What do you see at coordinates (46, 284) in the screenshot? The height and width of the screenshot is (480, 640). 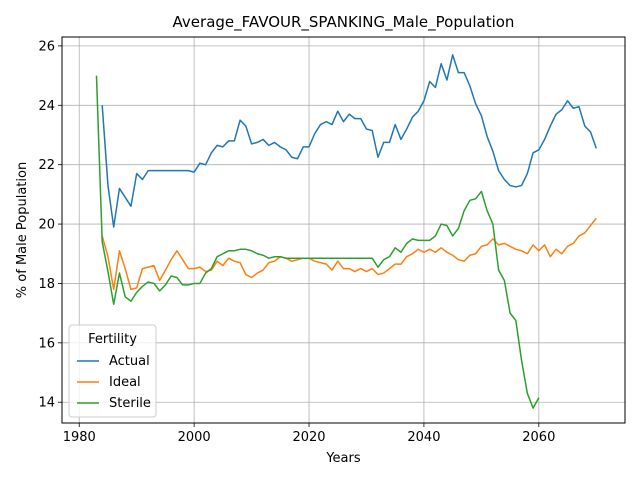 I see `y-tick-label: 18` at bounding box center [46, 284].